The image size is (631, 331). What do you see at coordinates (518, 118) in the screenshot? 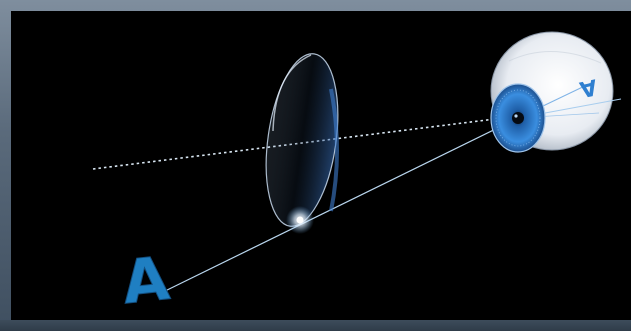
I see `pupil` at bounding box center [518, 118].